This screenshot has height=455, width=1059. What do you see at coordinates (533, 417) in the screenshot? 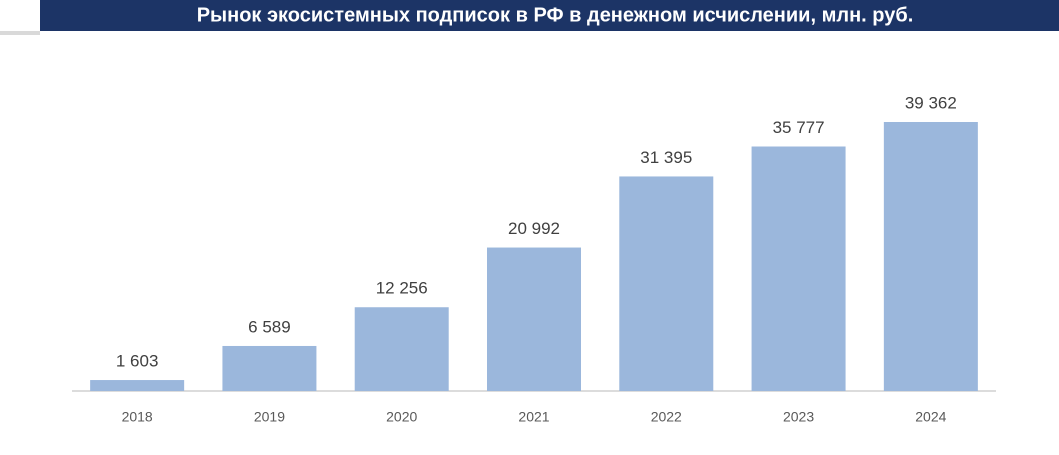
I see `x-tick-label: 2021` at bounding box center [533, 417].